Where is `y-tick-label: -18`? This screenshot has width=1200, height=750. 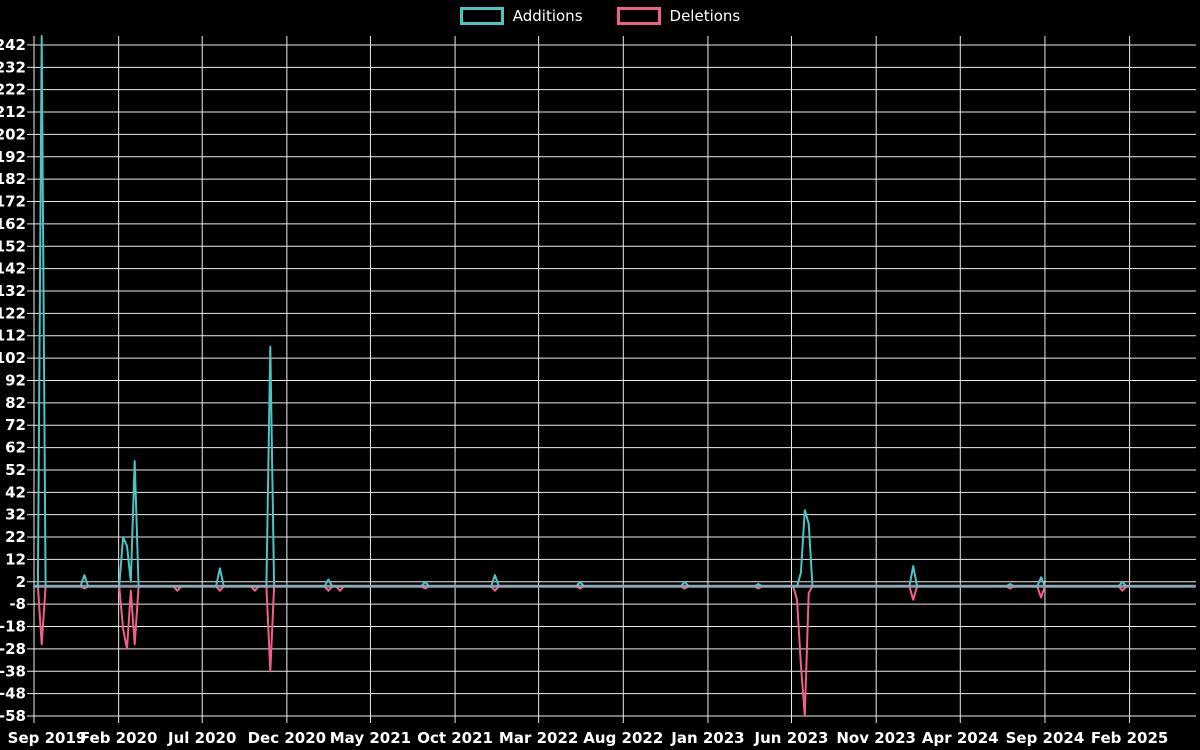 y-tick-label: -18 is located at coordinates (13, 627).